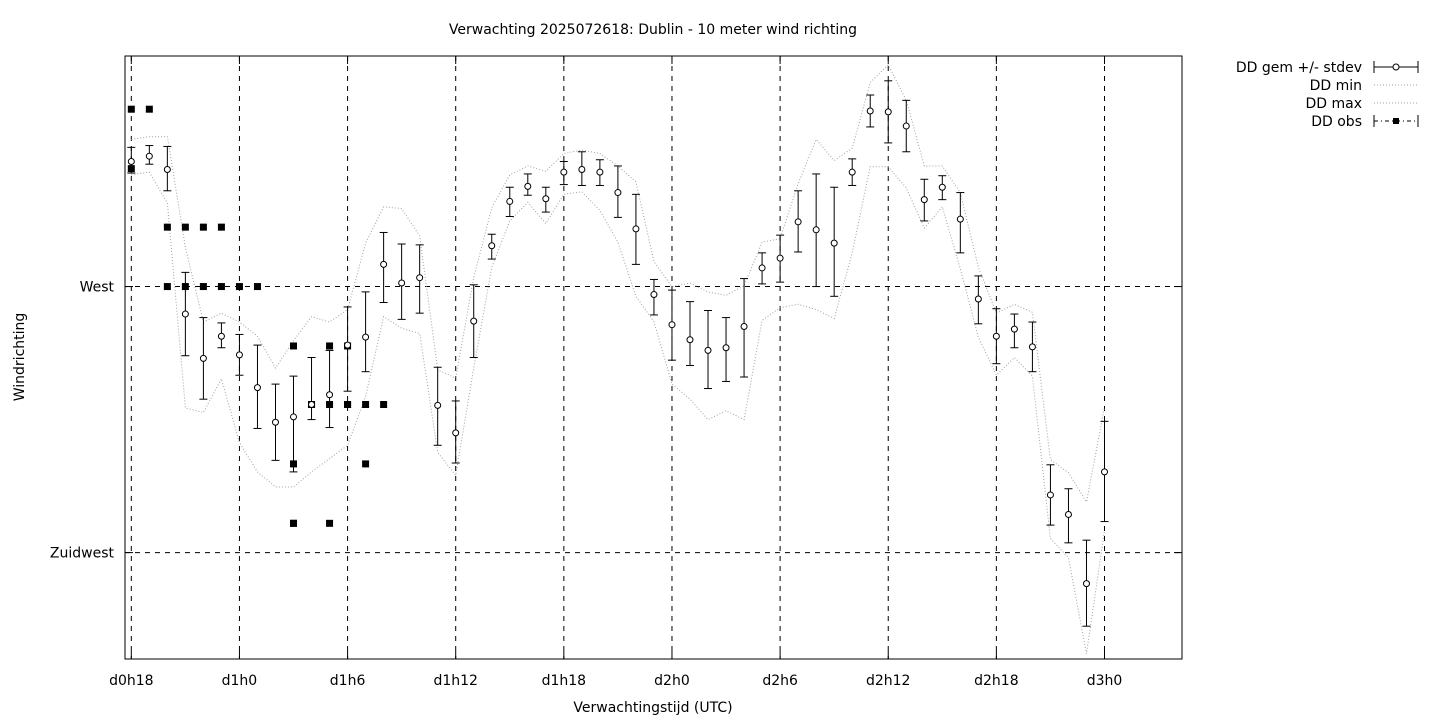 The image size is (1440, 720). What do you see at coordinates (1365, 122) in the screenshot?
I see `legend-item-obs: DD obs` at bounding box center [1365, 122].